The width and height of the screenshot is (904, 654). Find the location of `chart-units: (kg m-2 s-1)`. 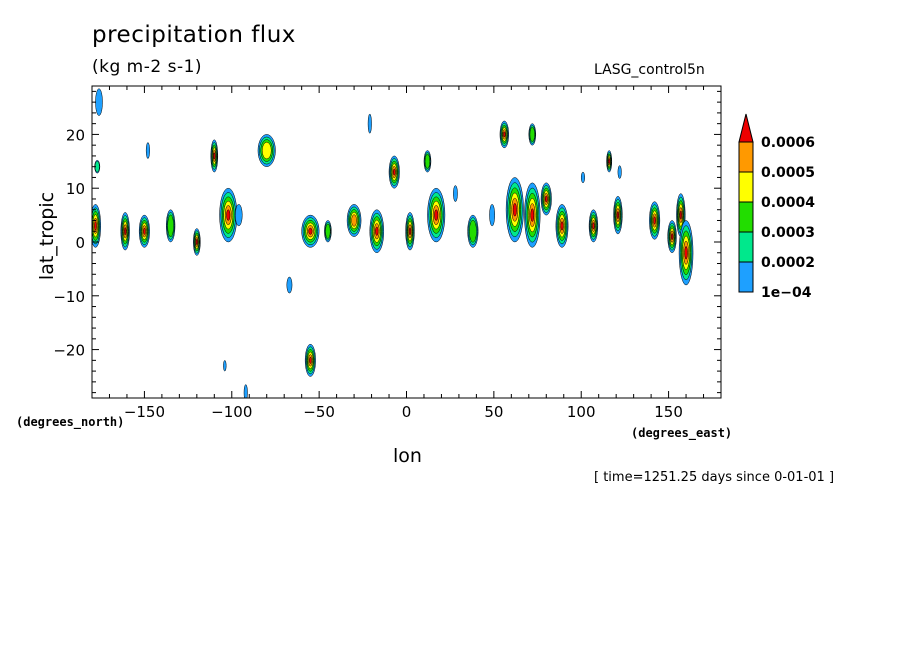

chart-units: (kg m-2 s-1) is located at coordinates (147, 67).